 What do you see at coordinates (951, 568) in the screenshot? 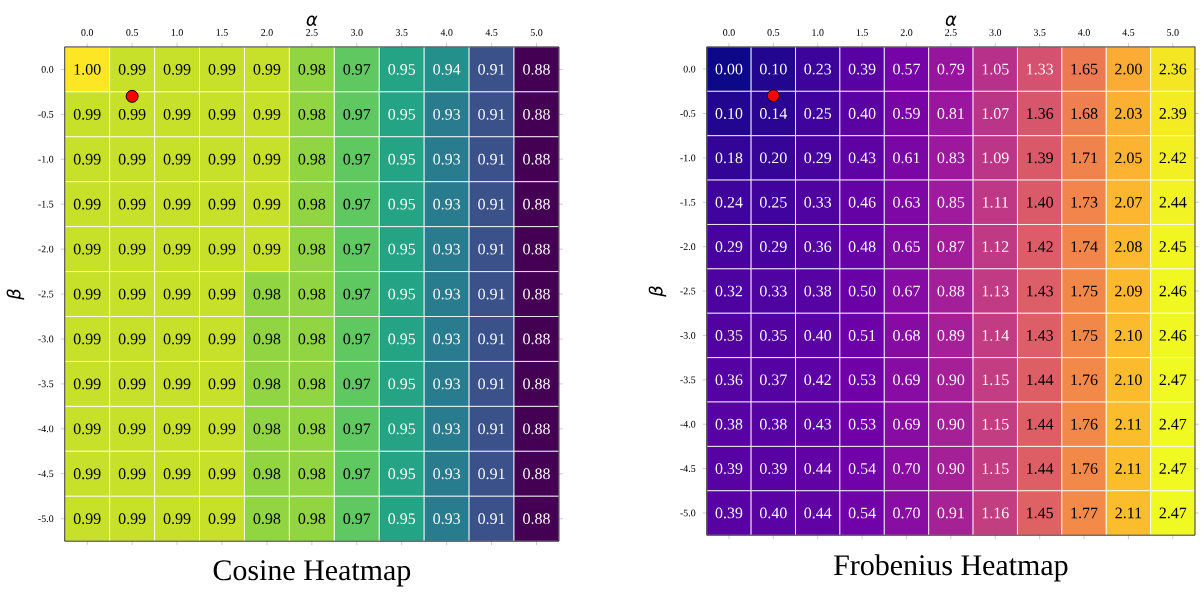
I see `text: Frobenius Heatmap` at bounding box center [951, 568].